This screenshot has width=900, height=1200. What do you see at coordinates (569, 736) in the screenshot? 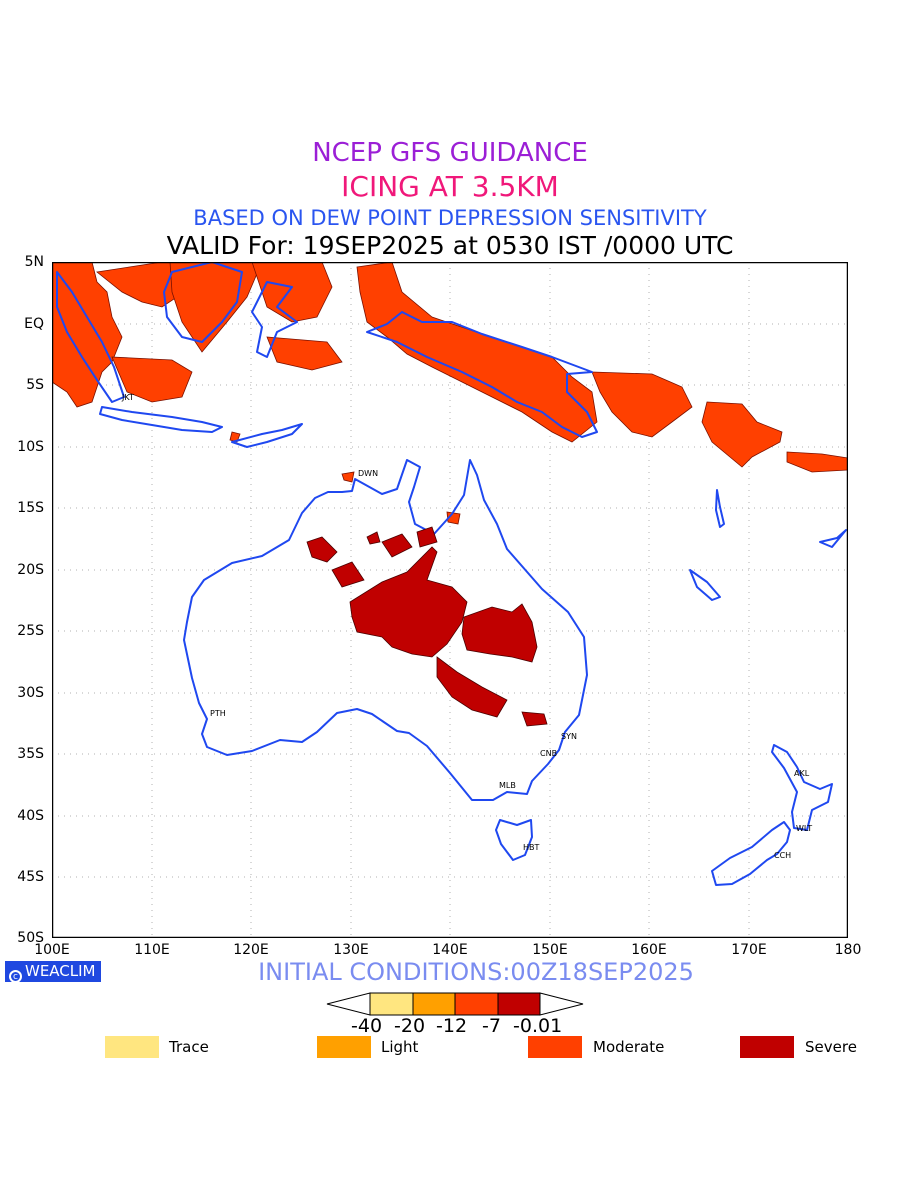
I see `city-syn: SYN` at bounding box center [569, 736].